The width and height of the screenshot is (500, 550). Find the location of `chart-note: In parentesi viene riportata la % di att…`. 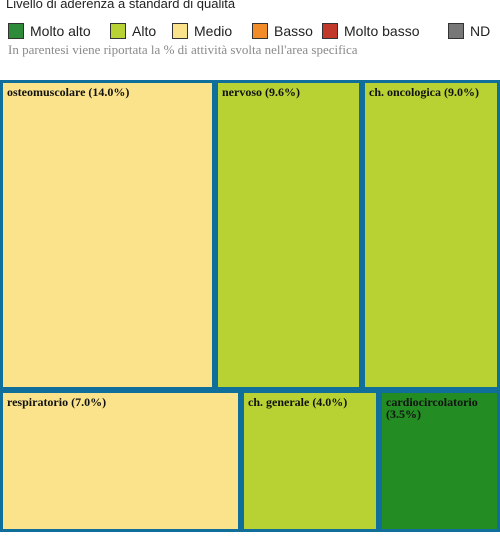

chart-note: In parentesi viene riportata la % di att… is located at coordinates (183, 49).